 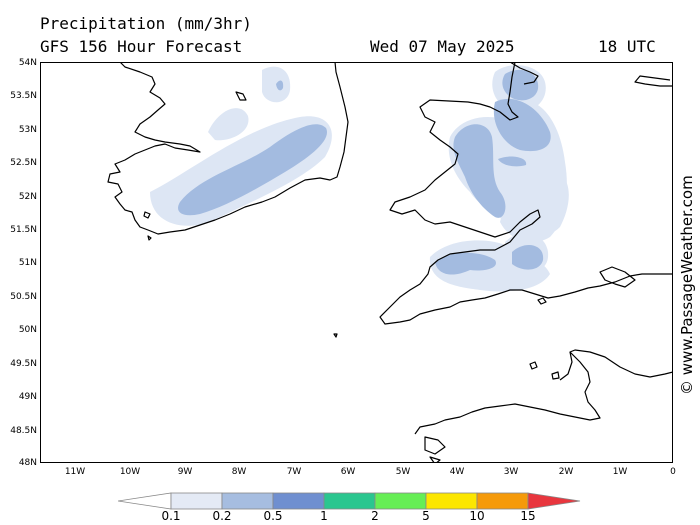 I want to click on thames-estuary, so click(x=617, y=277).